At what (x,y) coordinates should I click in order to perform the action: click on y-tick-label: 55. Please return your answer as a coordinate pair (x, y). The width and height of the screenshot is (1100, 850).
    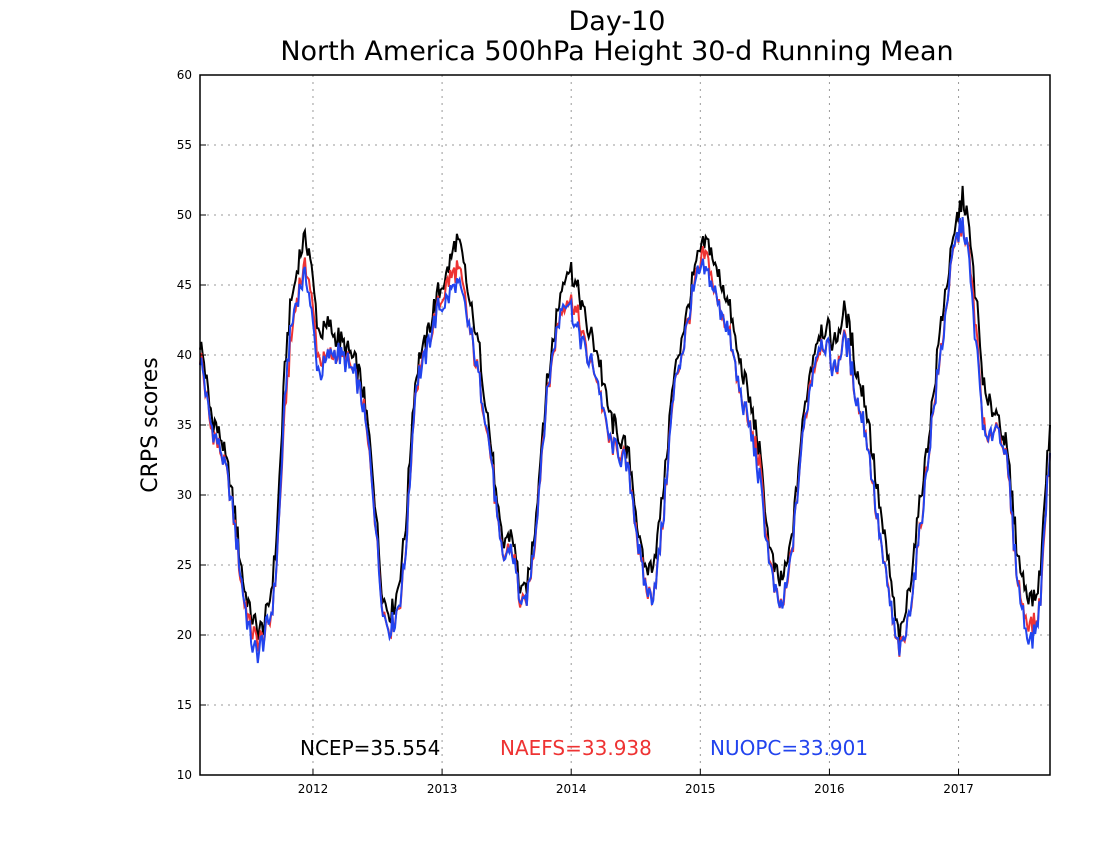
    Looking at the image, I should click on (184, 145).